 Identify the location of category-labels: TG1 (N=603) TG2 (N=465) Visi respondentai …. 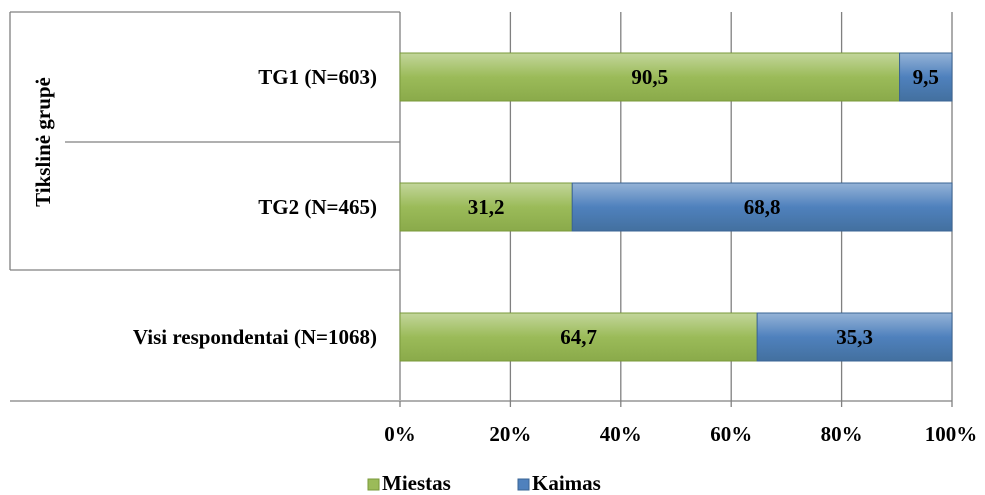
(255, 207).